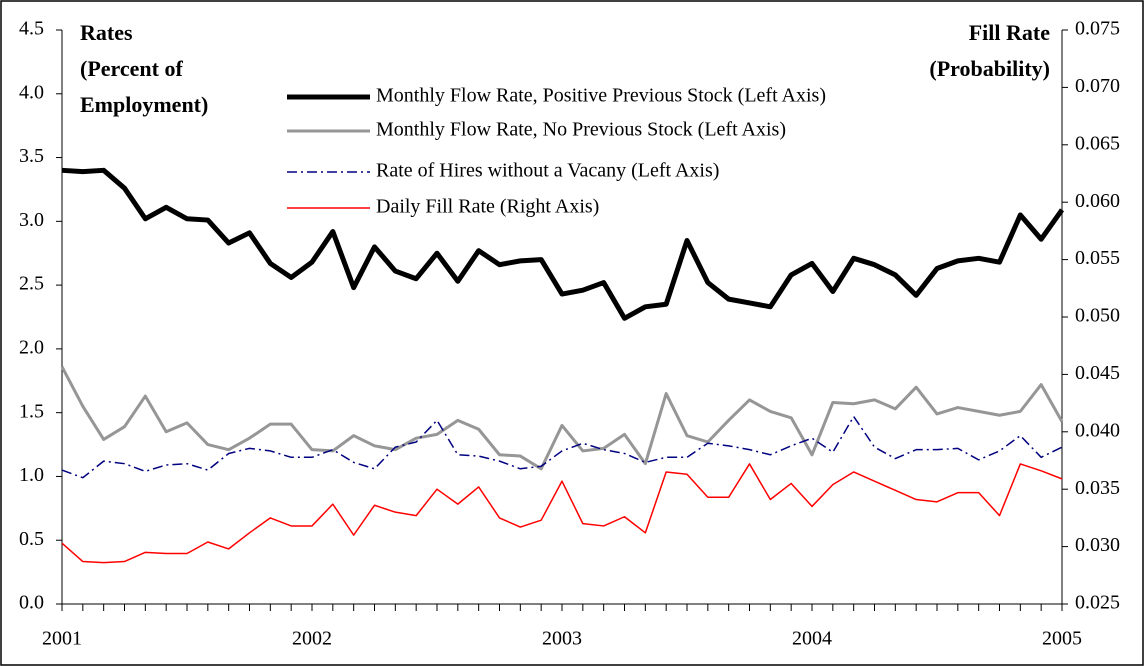  What do you see at coordinates (62, 639) in the screenshot?
I see `x-tick-label: 2001` at bounding box center [62, 639].